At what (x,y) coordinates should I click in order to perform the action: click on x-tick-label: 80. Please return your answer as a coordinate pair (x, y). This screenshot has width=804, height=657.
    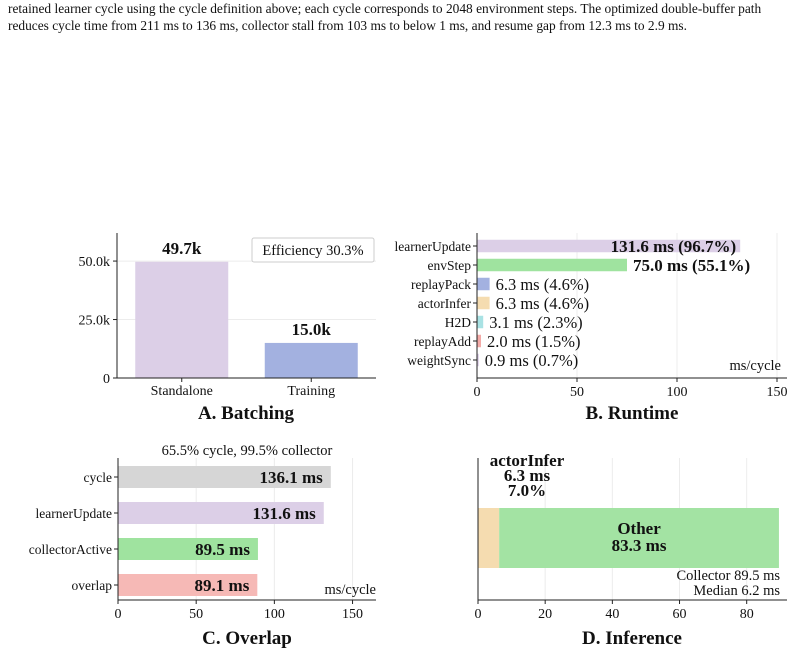
    Looking at the image, I should click on (747, 614).